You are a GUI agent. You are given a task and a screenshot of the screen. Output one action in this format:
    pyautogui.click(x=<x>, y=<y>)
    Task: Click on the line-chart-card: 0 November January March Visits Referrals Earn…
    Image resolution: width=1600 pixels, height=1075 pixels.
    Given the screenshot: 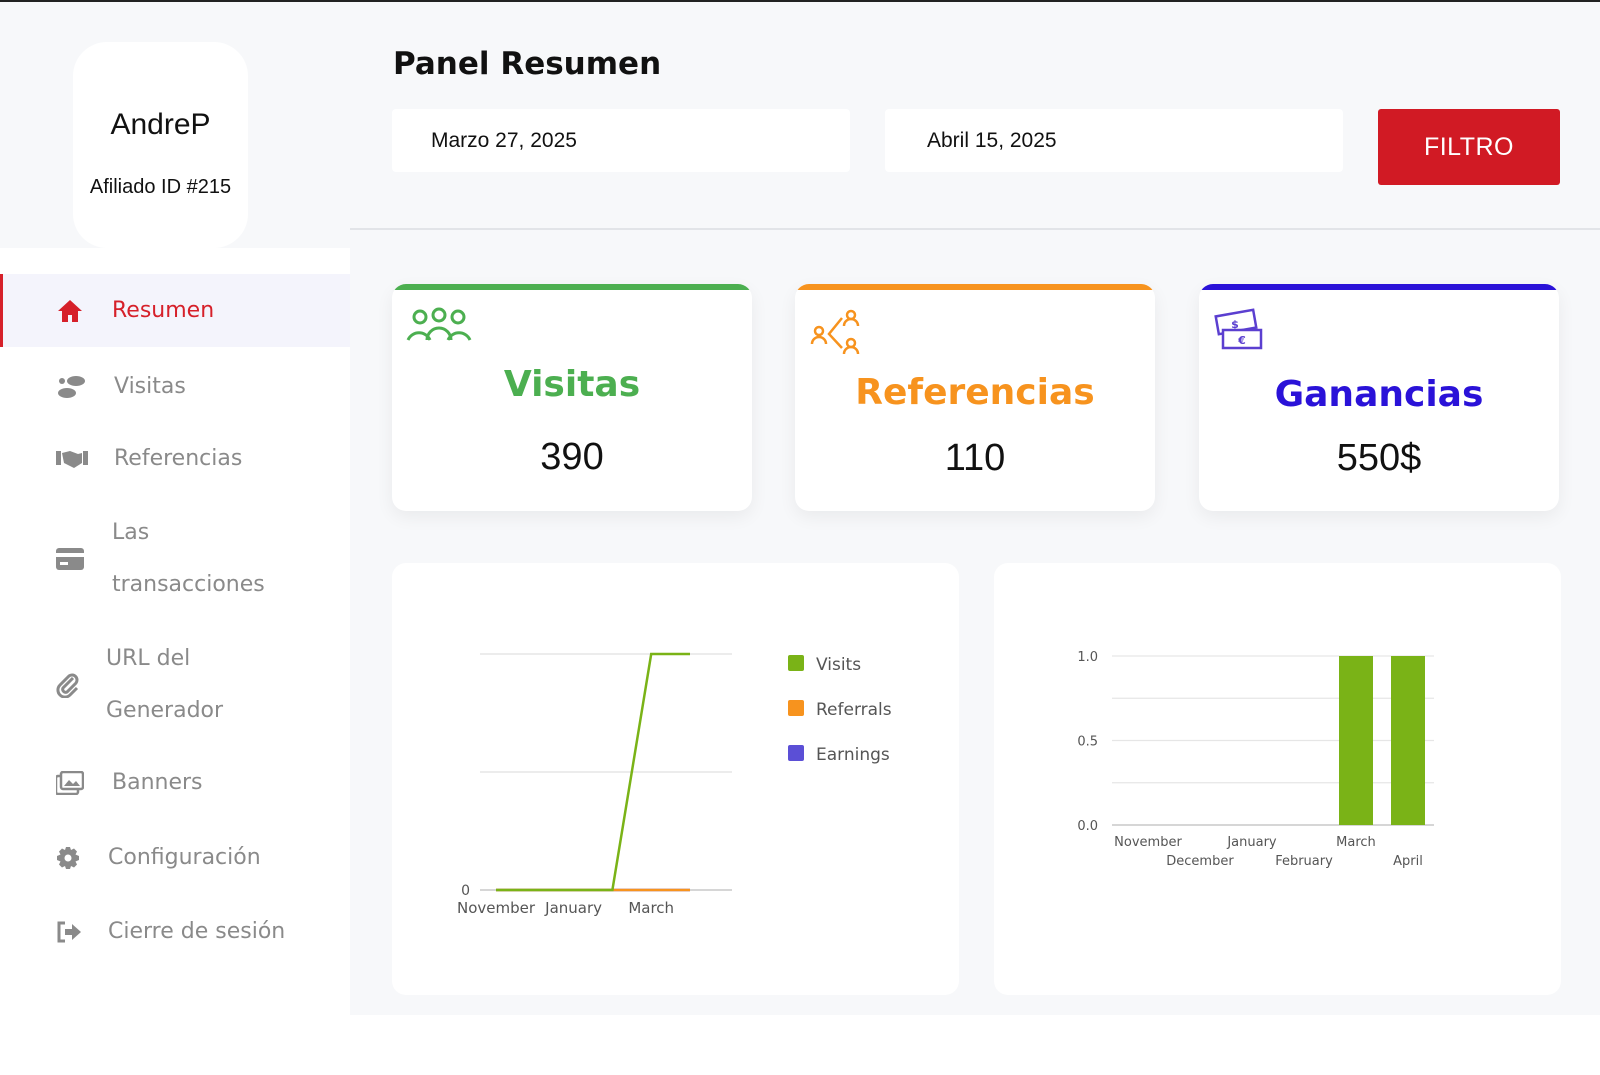 What is the action you would take?
    pyautogui.click(x=675, y=779)
    